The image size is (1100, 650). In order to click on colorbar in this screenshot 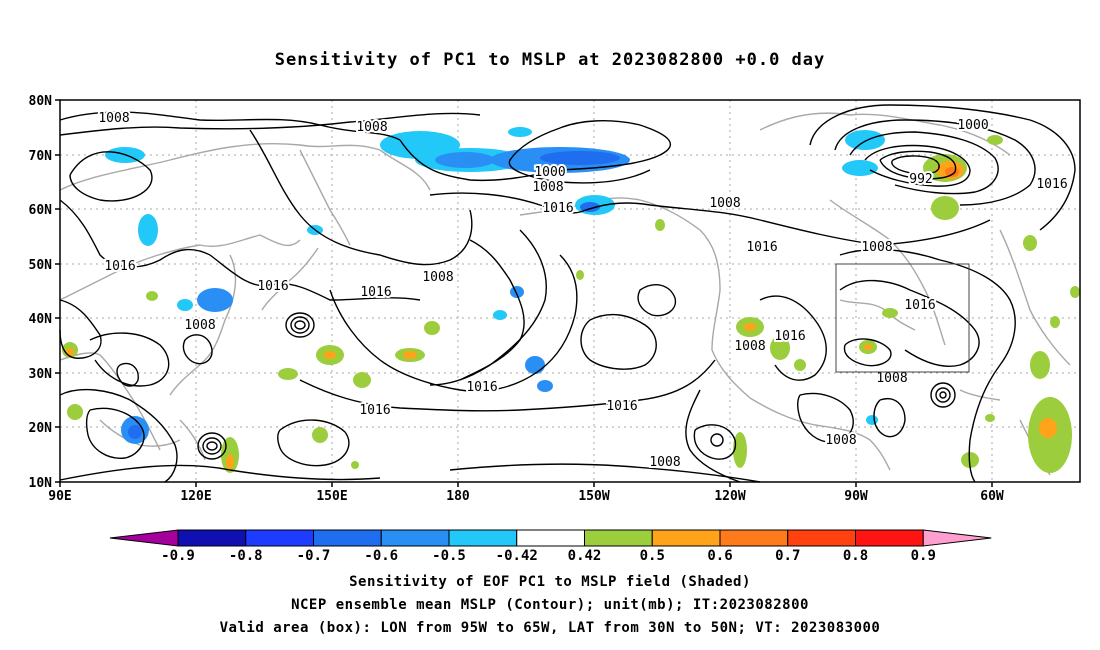, I will do `click(550, 538)`.